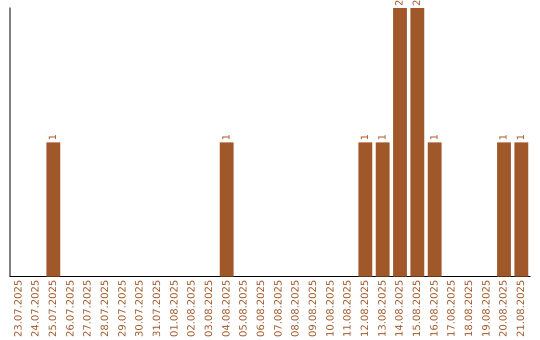 The image size is (540, 340). I want to click on x-tick-label: 04.08.2025, so click(226, 309).